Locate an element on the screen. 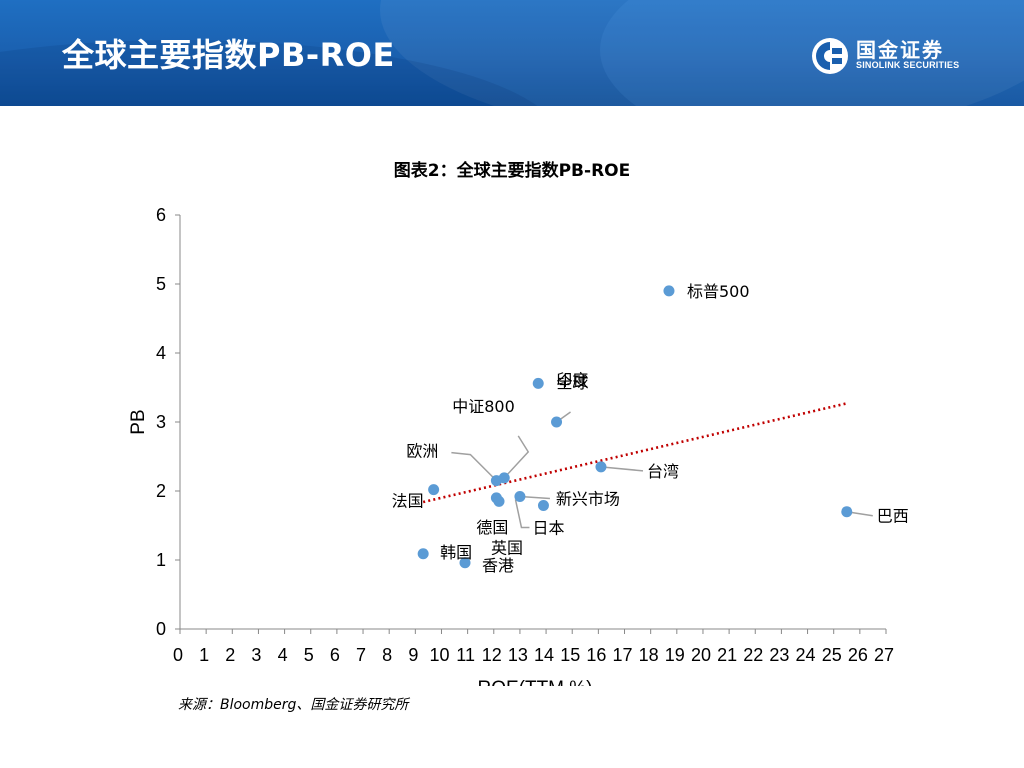 This screenshot has height=768, width=1024. x-tick-label: 8 is located at coordinates (387, 655).